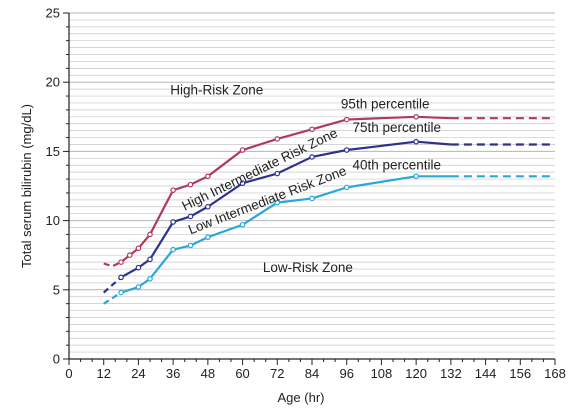  What do you see at coordinates (555, 373) in the screenshot?
I see `x-tick-label: 168` at bounding box center [555, 373].